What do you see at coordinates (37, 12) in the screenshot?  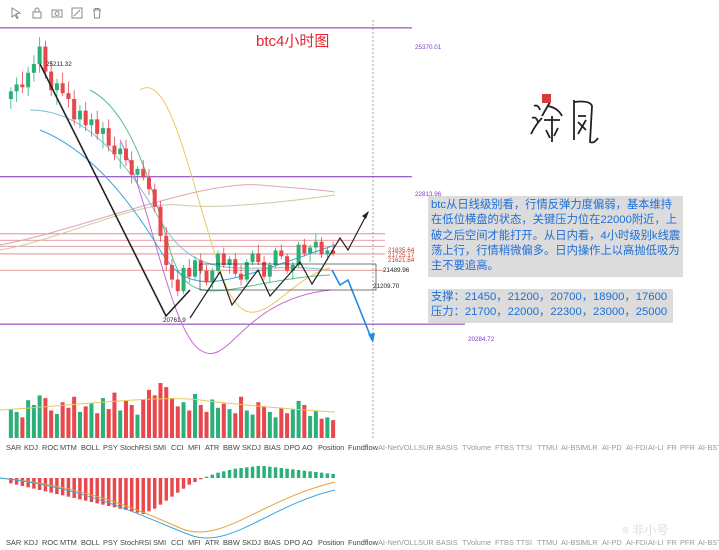 I see `lock-icon` at bounding box center [37, 12].